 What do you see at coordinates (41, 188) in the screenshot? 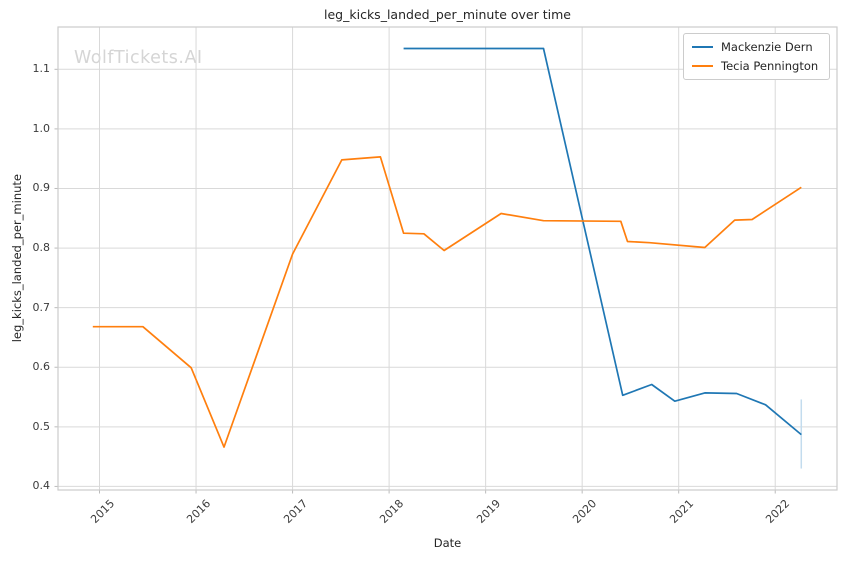
I see `y-tick-label: 0.9` at bounding box center [41, 188].